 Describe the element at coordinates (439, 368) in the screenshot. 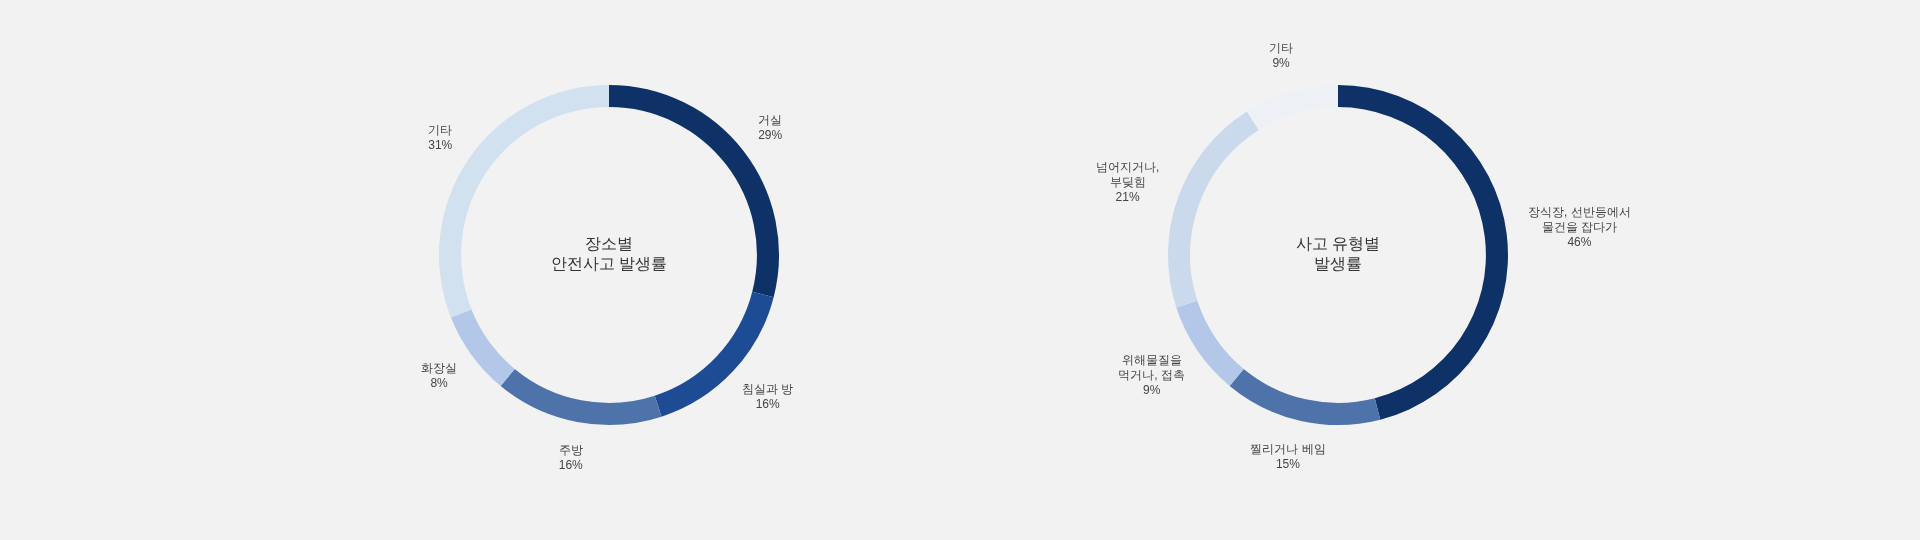

I see `slice-label: 화장실` at that location.